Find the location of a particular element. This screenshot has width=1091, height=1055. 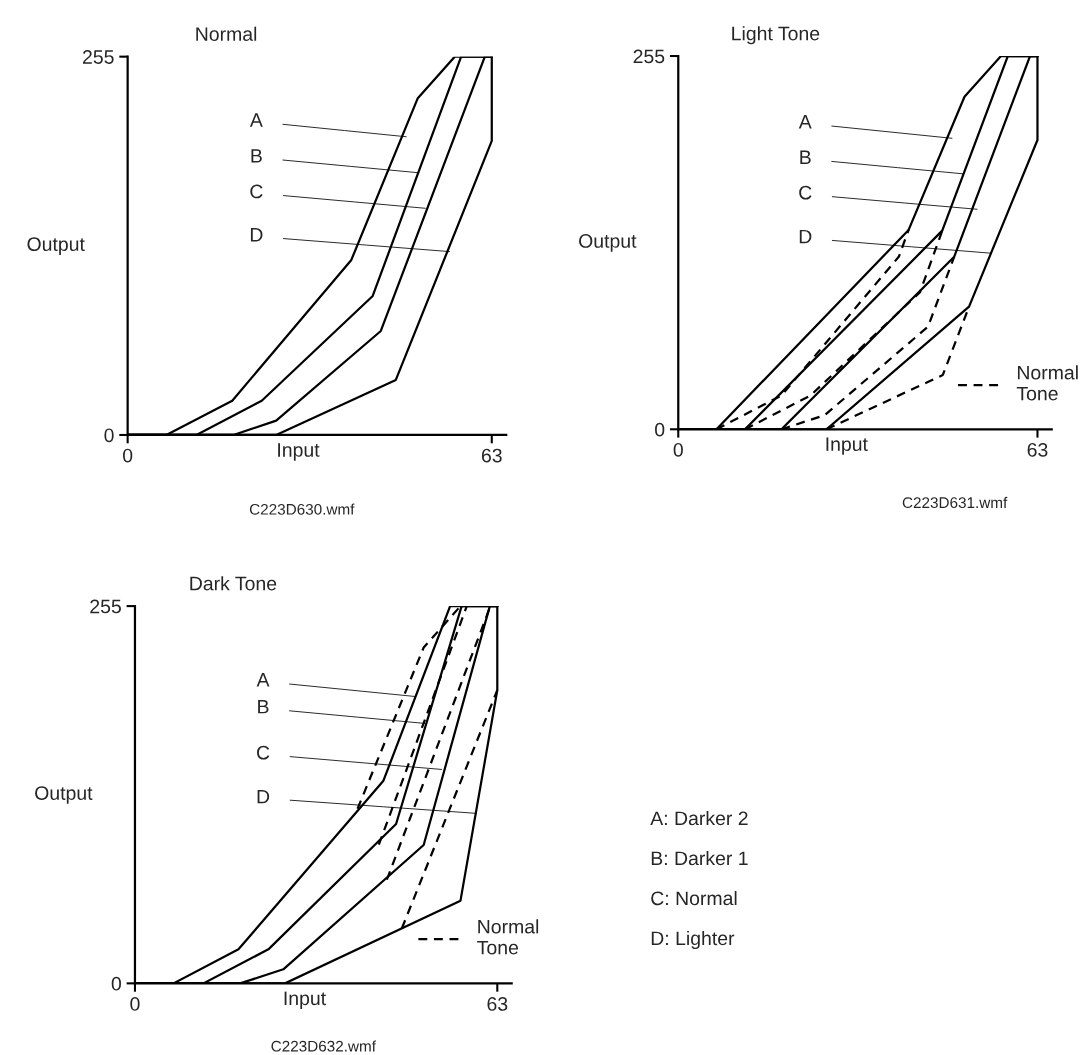

text: D: Lighter is located at coordinates (693, 940).